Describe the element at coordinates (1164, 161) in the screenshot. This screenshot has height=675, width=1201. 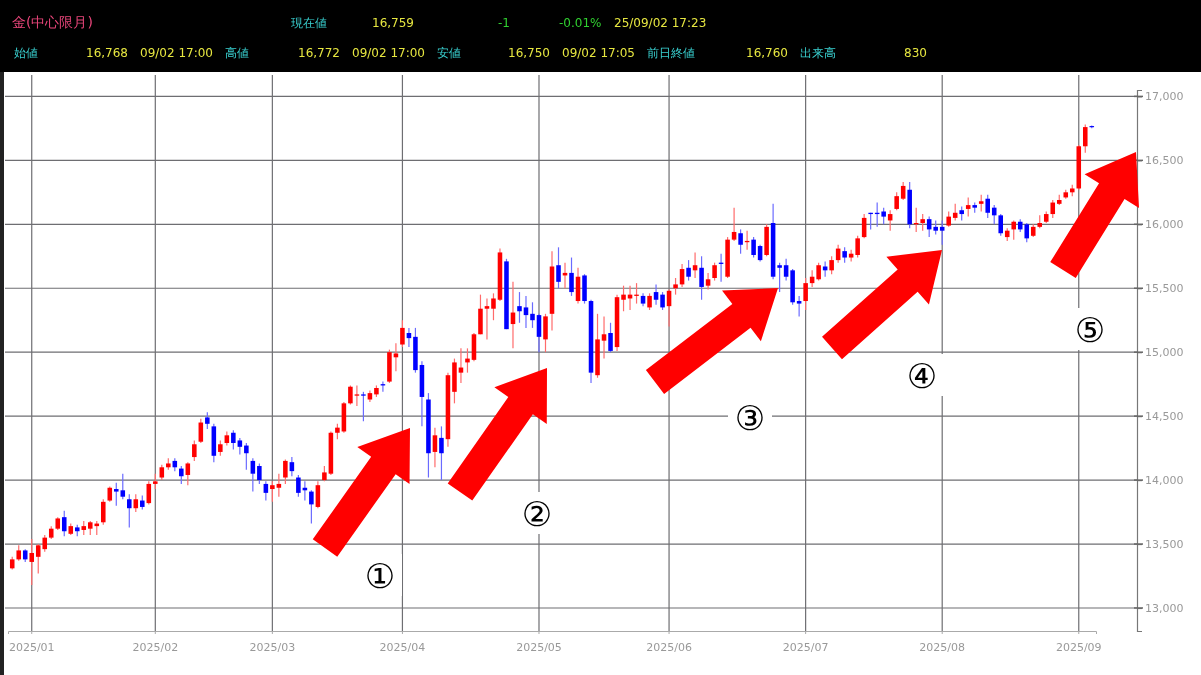
I see `y-tick-label: 16,500` at that location.